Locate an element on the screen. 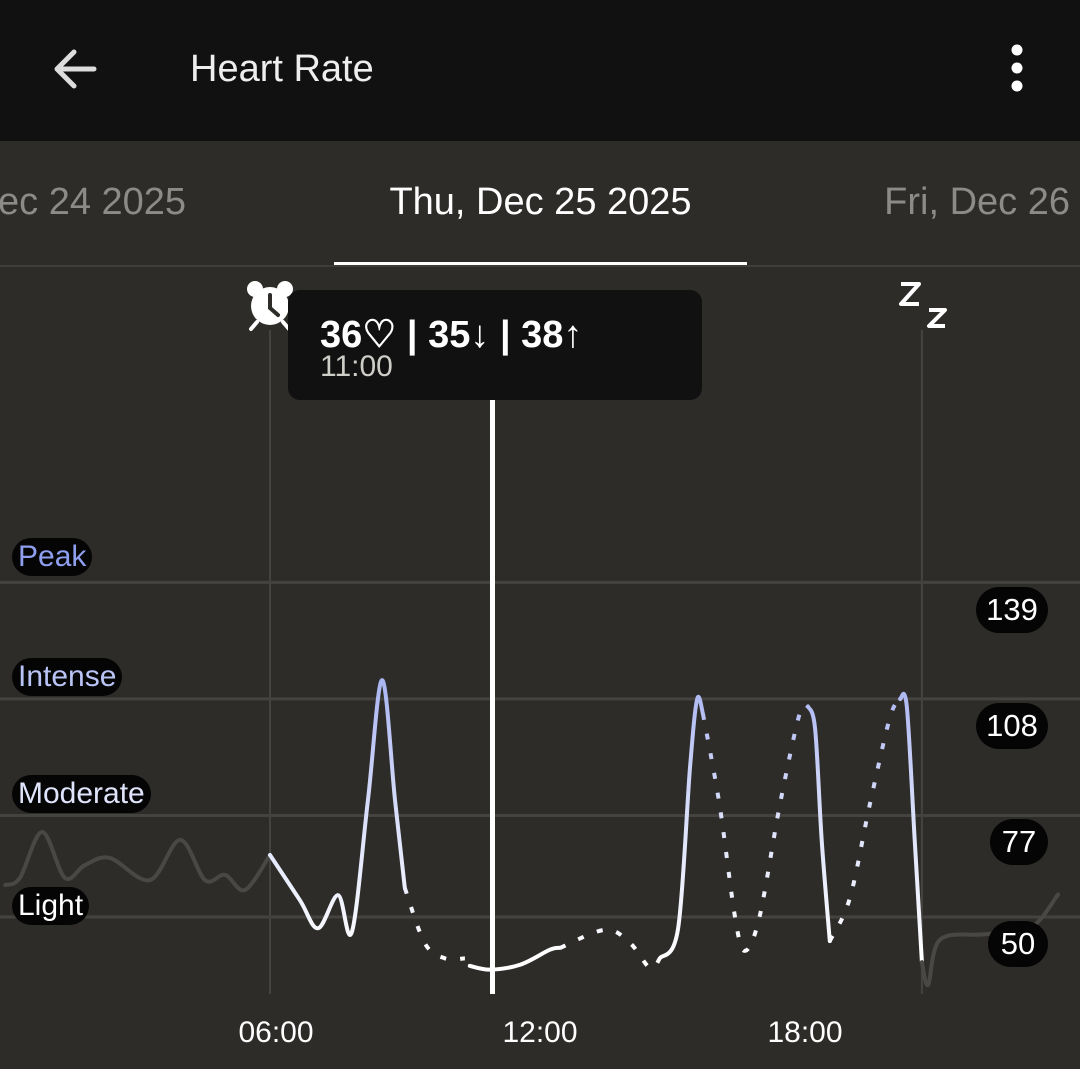  tooltip: 36♡ | 35↓ | 38↑ 11:00 is located at coordinates (495, 345).